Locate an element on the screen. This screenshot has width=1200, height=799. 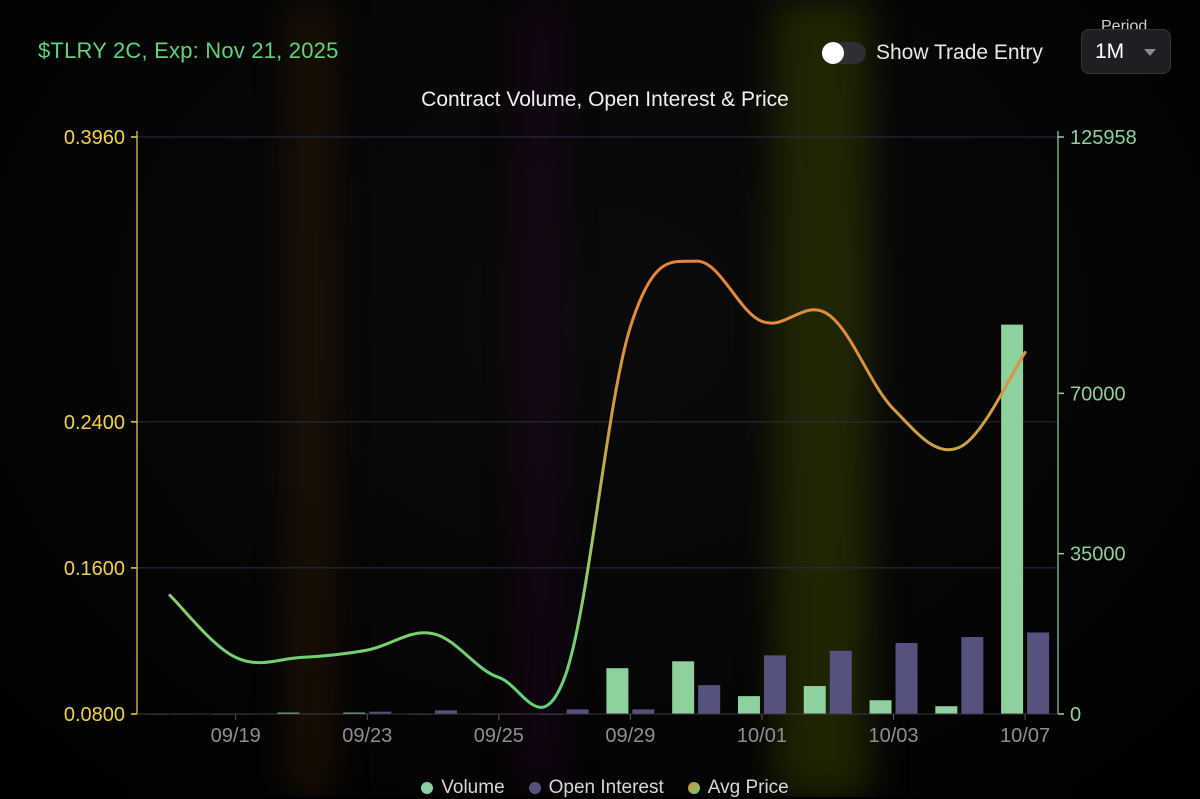
x-tick-label: 10/07 is located at coordinates (1025, 736).